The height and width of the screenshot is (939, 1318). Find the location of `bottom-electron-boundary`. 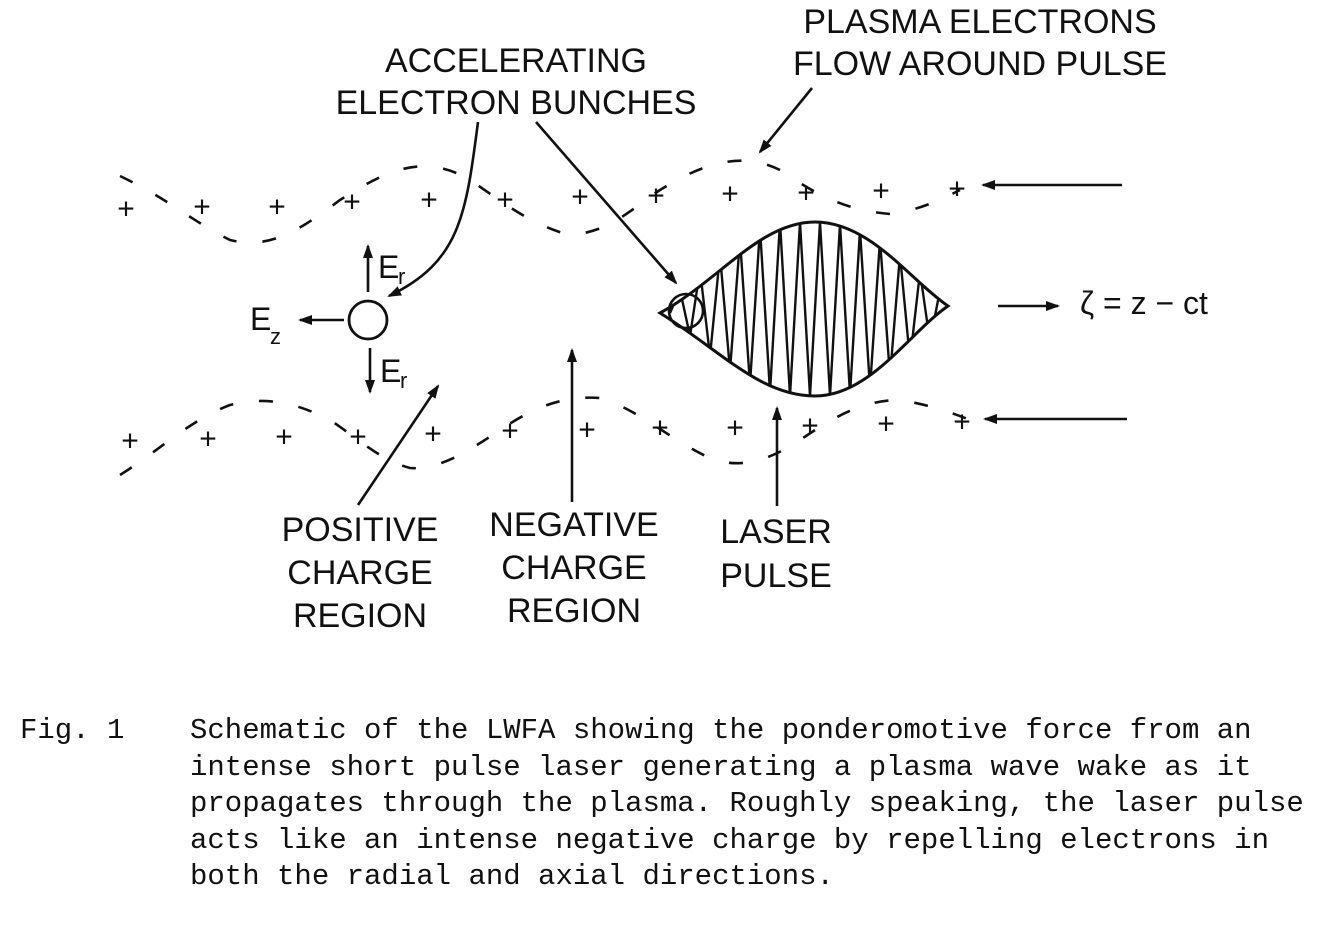

bottom-electron-boundary is located at coordinates (545, 436).